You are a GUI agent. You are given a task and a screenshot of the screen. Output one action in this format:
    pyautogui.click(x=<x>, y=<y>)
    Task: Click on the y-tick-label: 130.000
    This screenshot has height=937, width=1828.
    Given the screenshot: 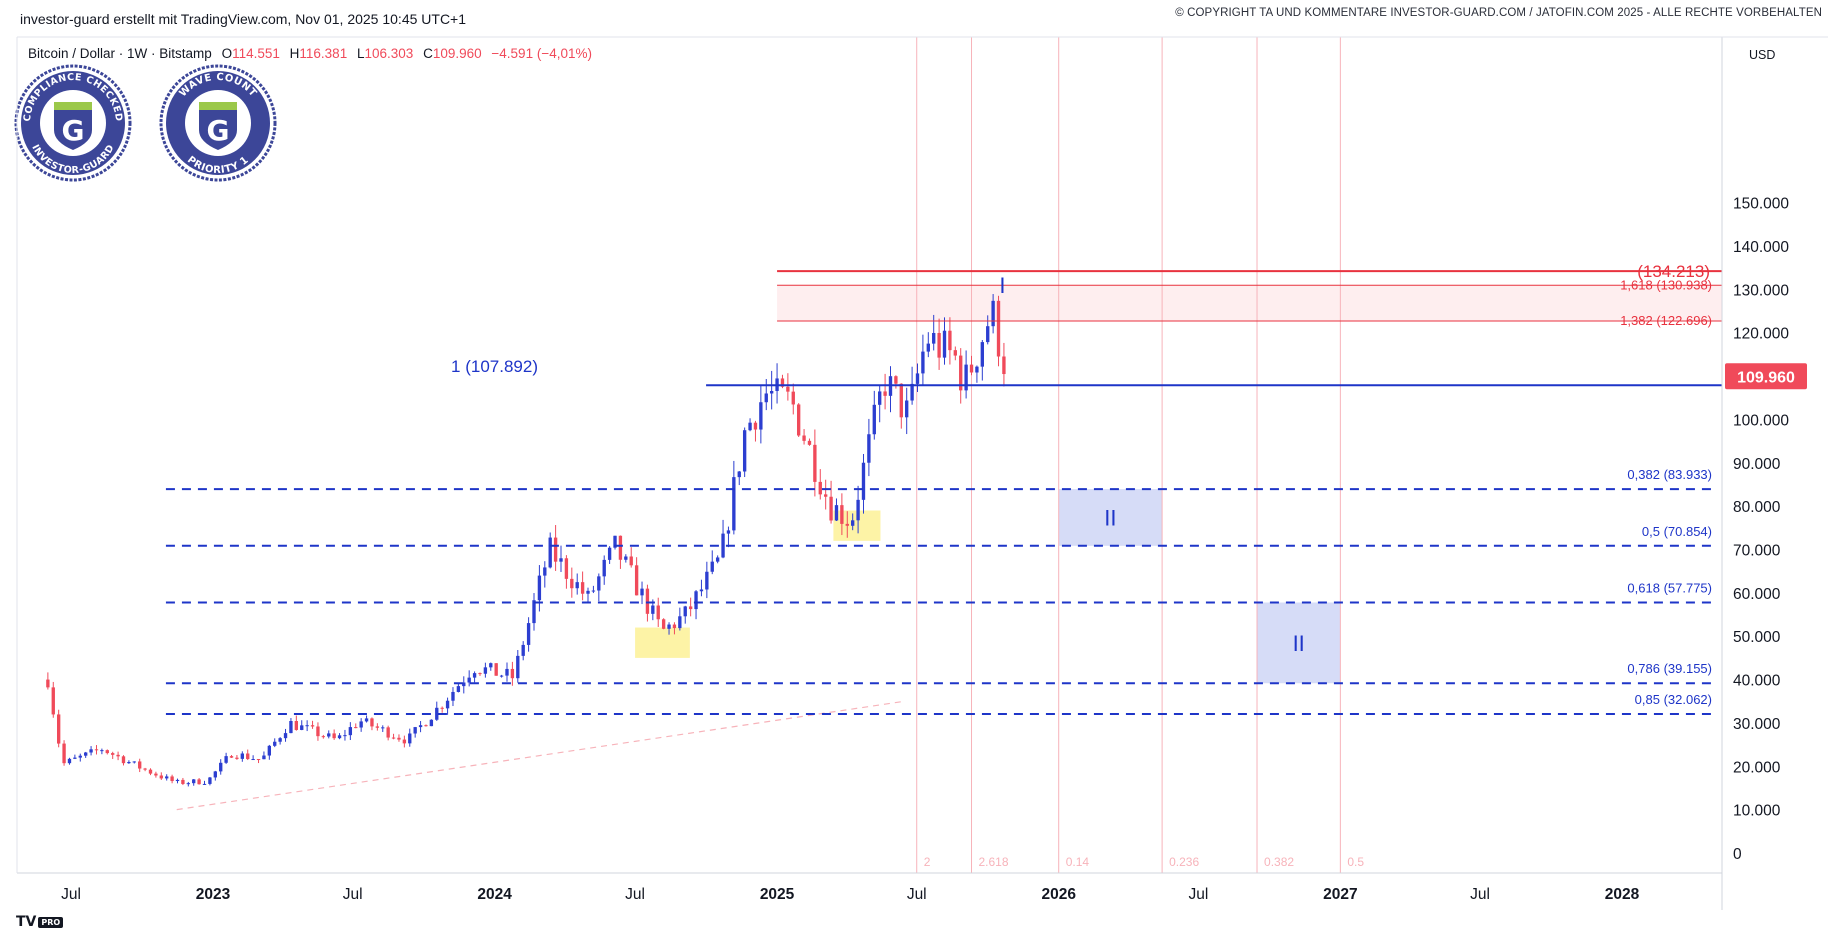 What is the action you would take?
    pyautogui.click(x=1761, y=290)
    